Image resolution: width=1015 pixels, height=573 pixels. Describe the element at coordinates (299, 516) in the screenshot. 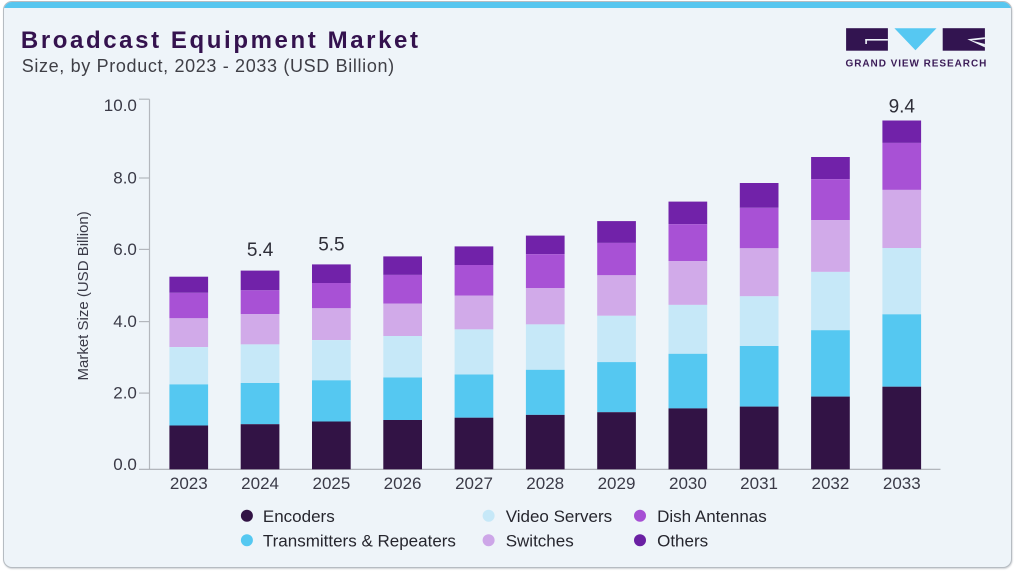

I see `svg-text: Encoders` at that location.